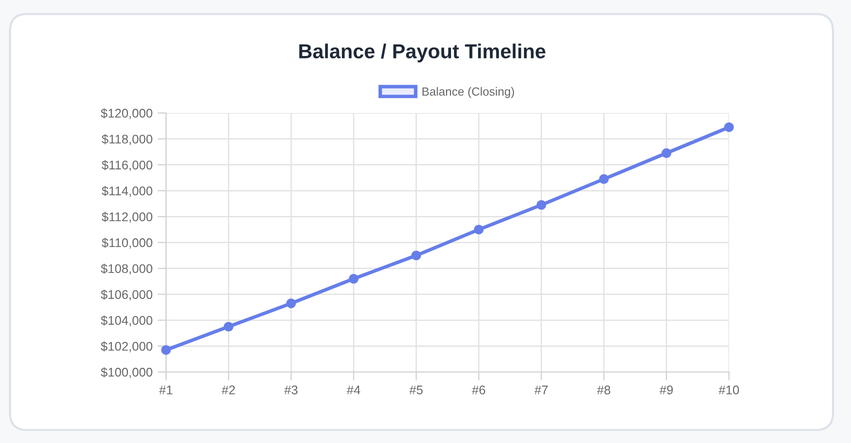  What do you see at coordinates (126, 269) in the screenshot?
I see `y-tick-label: $108,000` at bounding box center [126, 269].